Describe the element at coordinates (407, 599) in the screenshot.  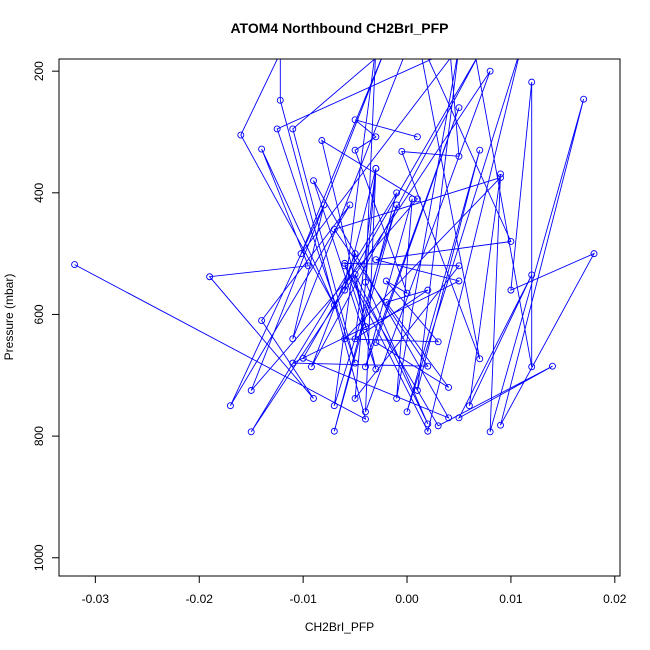
I see `x-tick-label: 0.00` at that location.